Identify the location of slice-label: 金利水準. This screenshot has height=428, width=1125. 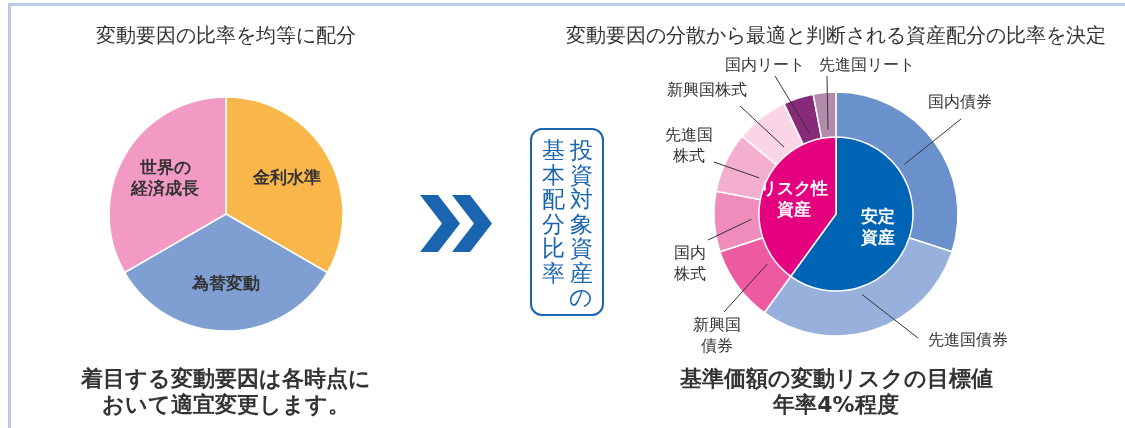
(286, 177).